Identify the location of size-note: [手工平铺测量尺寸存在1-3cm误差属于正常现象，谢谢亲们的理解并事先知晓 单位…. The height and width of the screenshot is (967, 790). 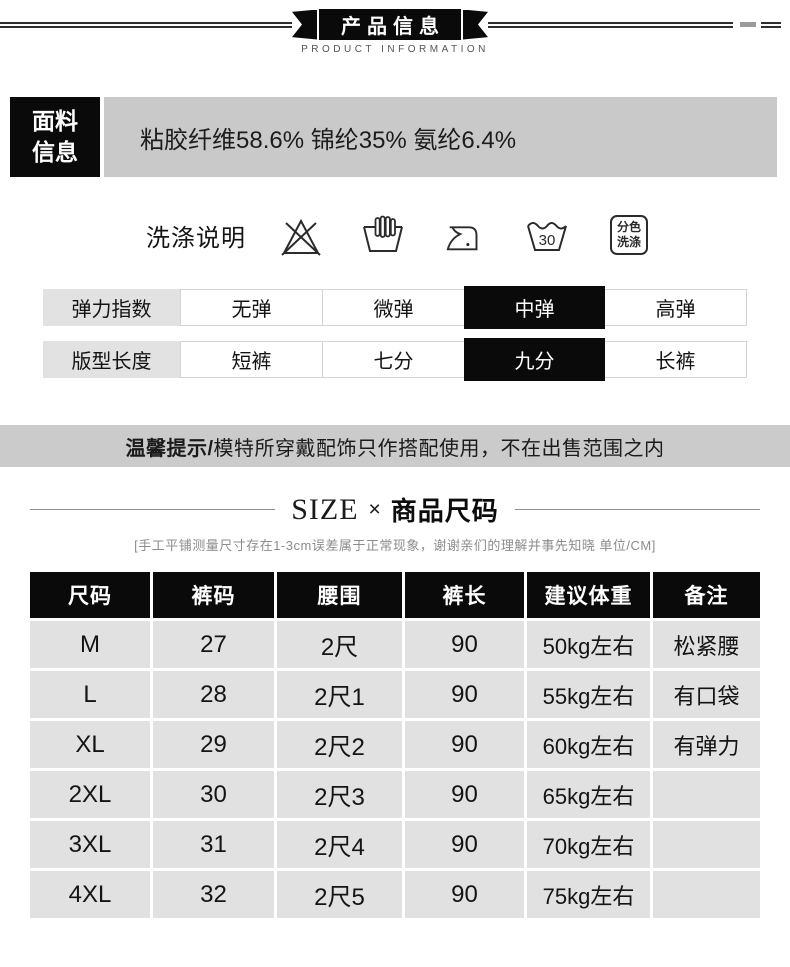
(395, 545).